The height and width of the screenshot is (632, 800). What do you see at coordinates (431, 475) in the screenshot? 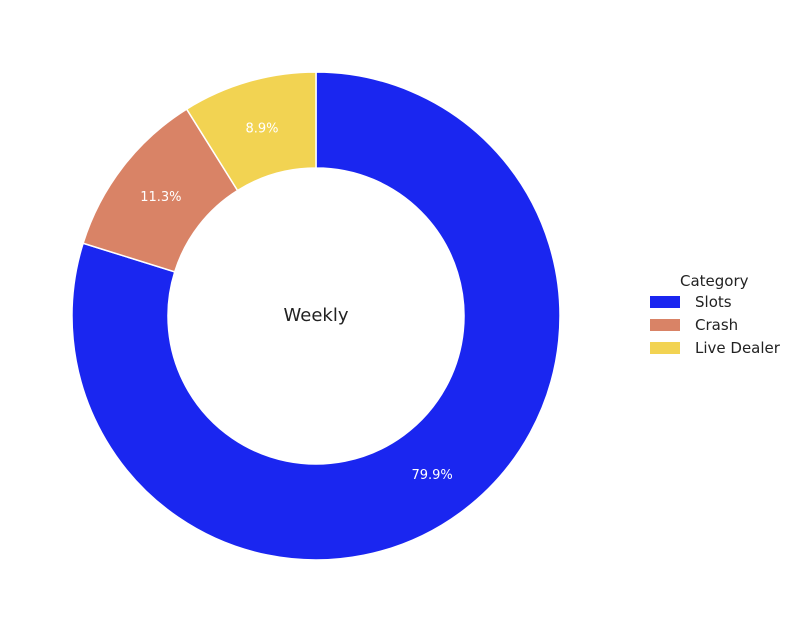
I see `slice-label-slots: 79.9%` at bounding box center [431, 475].